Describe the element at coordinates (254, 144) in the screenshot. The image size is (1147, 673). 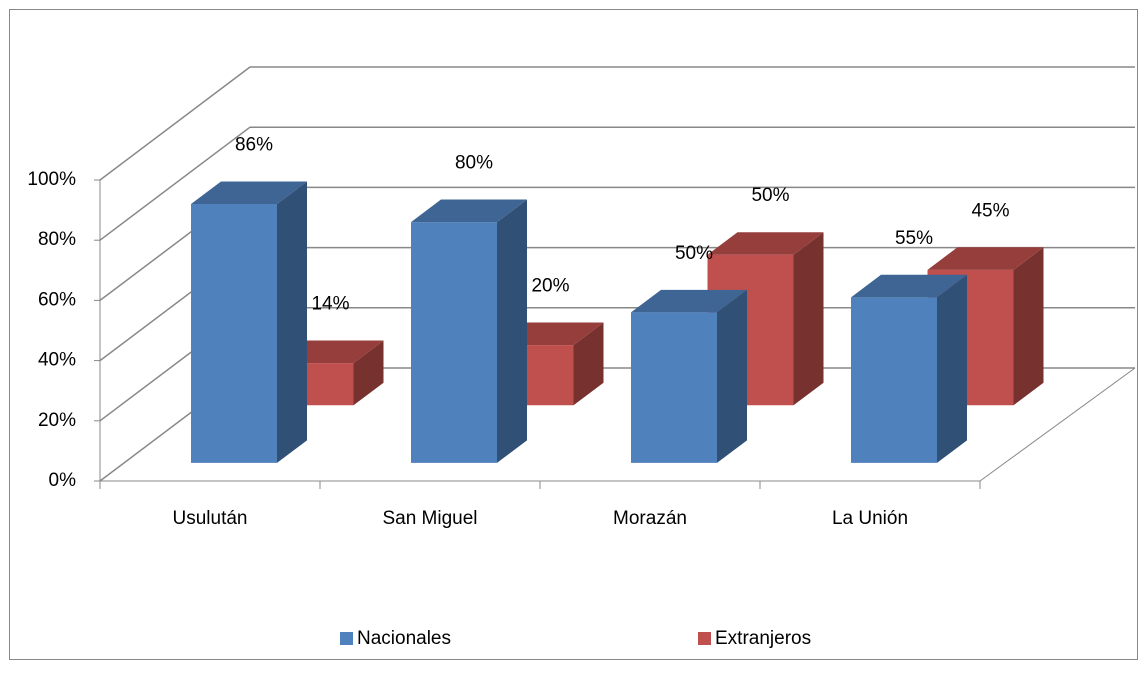
I see `data-label: 86%` at that location.